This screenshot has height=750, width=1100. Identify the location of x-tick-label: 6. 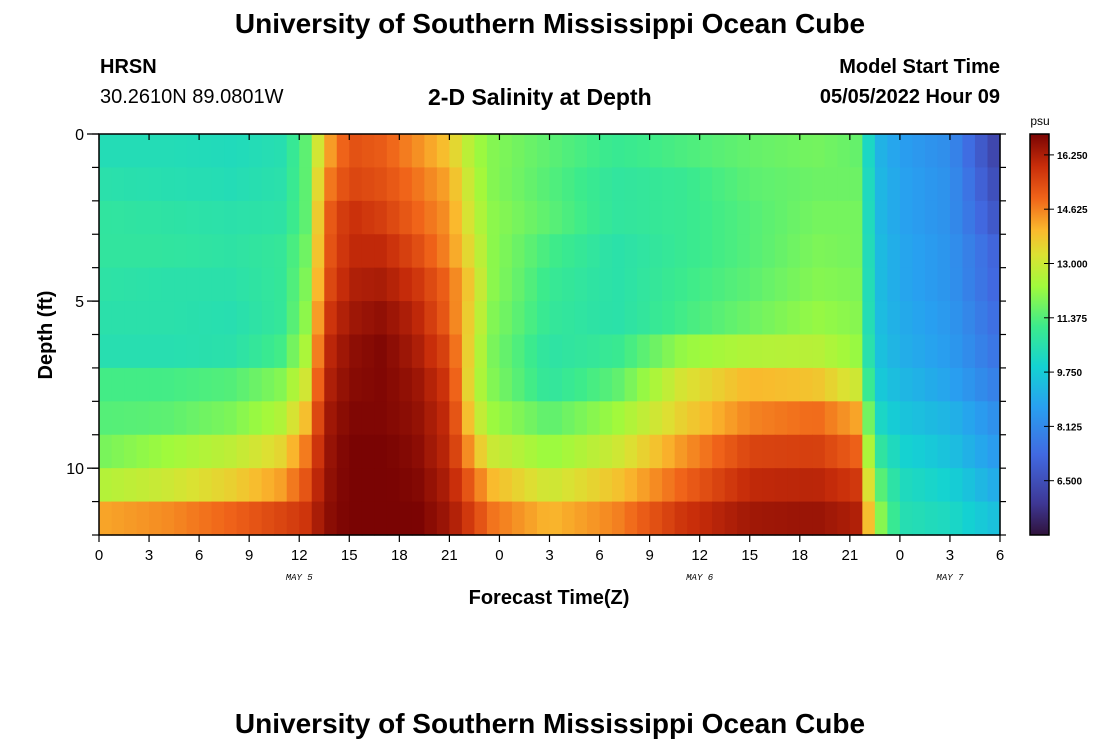
(599, 555).